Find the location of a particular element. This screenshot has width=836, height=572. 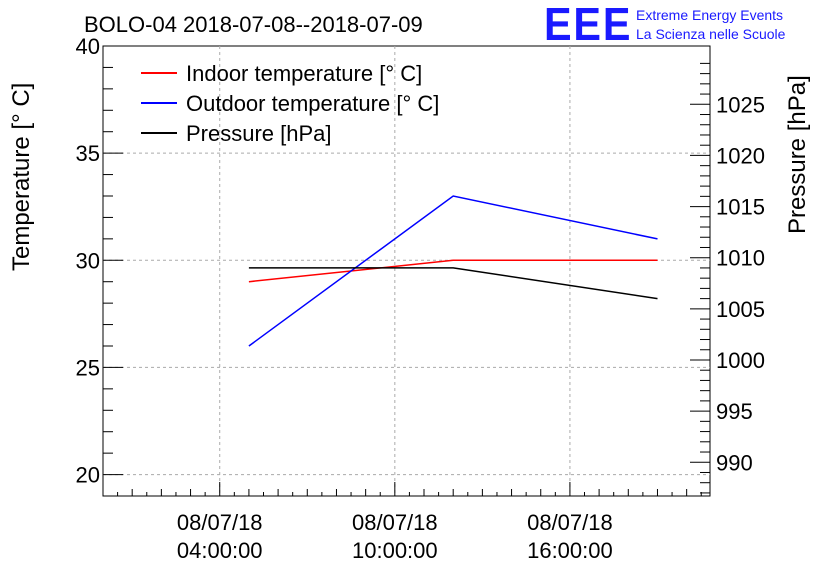

legend-label-2: Pressure [hPa] is located at coordinates (259, 133).